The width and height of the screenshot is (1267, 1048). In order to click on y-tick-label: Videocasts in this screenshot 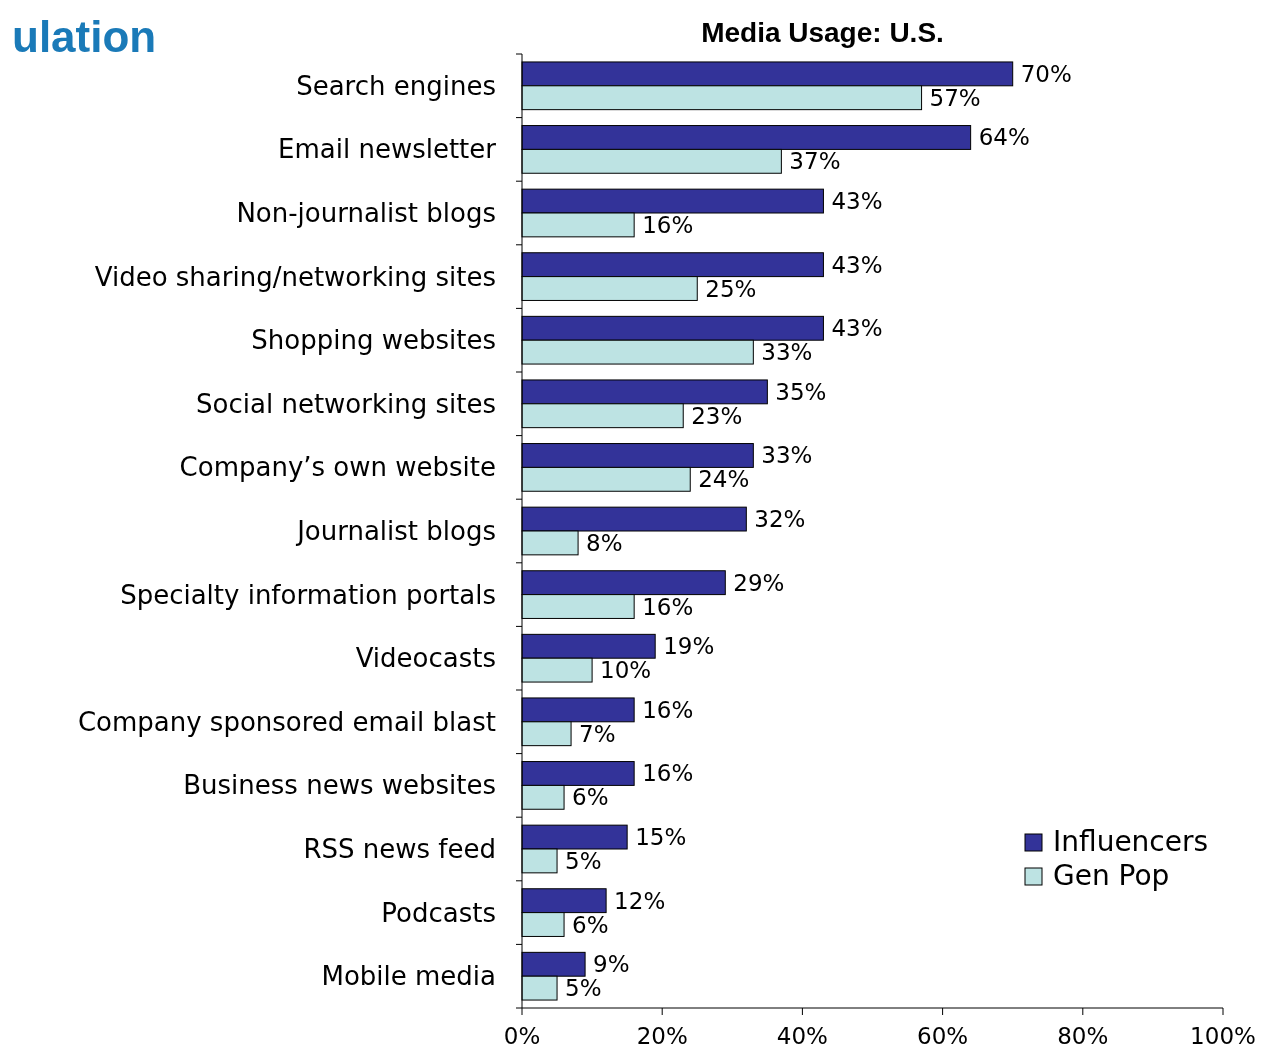, I will do `click(425, 658)`.